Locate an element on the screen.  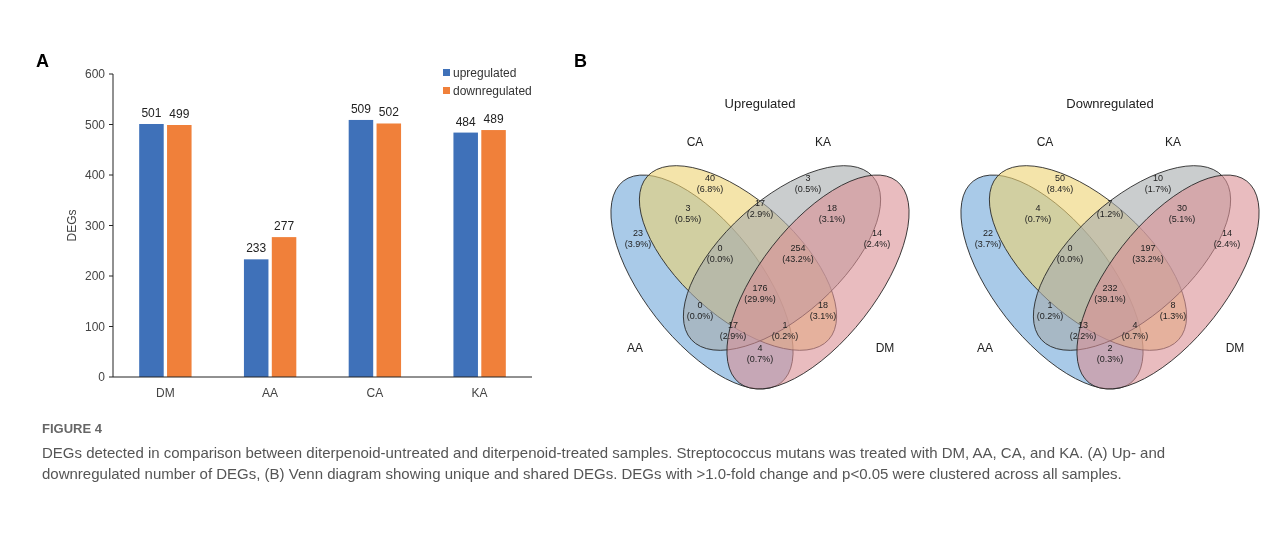
data-label: 233 is located at coordinates (256, 248).